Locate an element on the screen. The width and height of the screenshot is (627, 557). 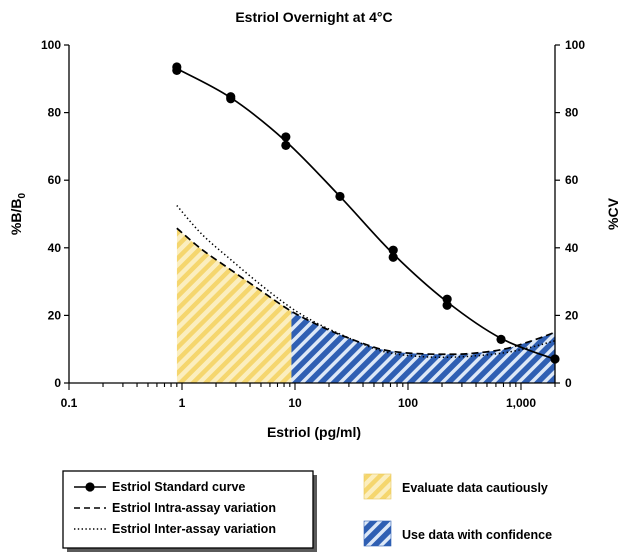
y-tick-label-right: 60 is located at coordinates (572, 180).